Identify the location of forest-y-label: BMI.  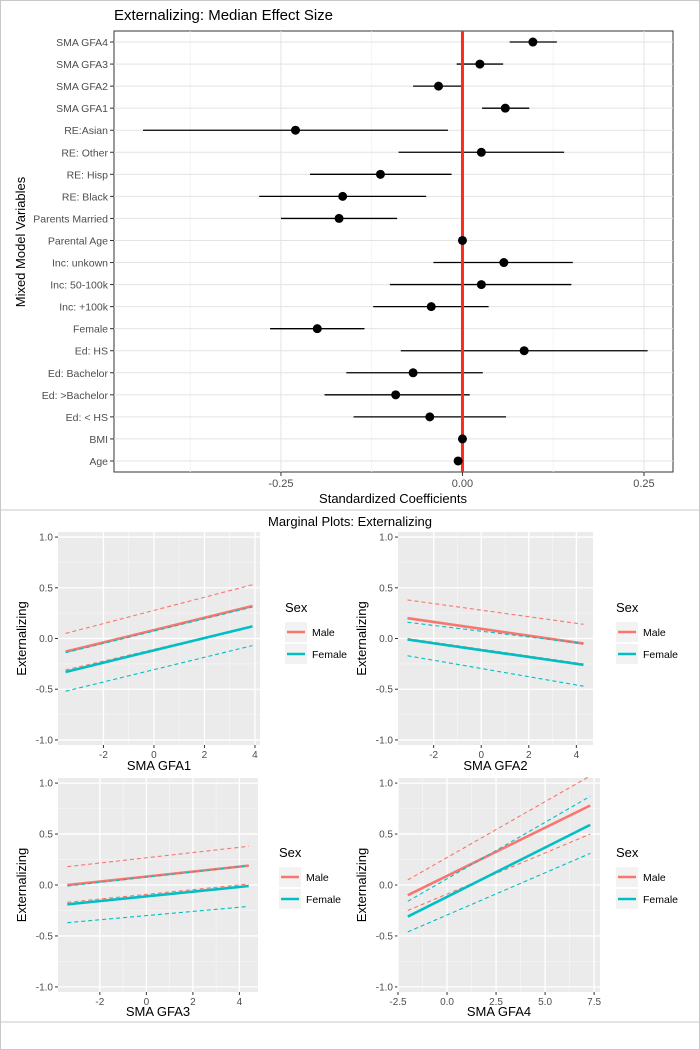
(98, 440).